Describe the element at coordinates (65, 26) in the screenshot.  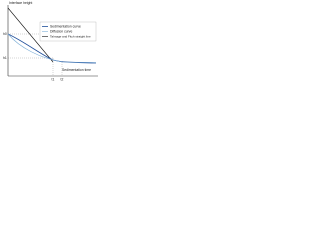
I see `legend-entry: Sedimentation curve` at that location.